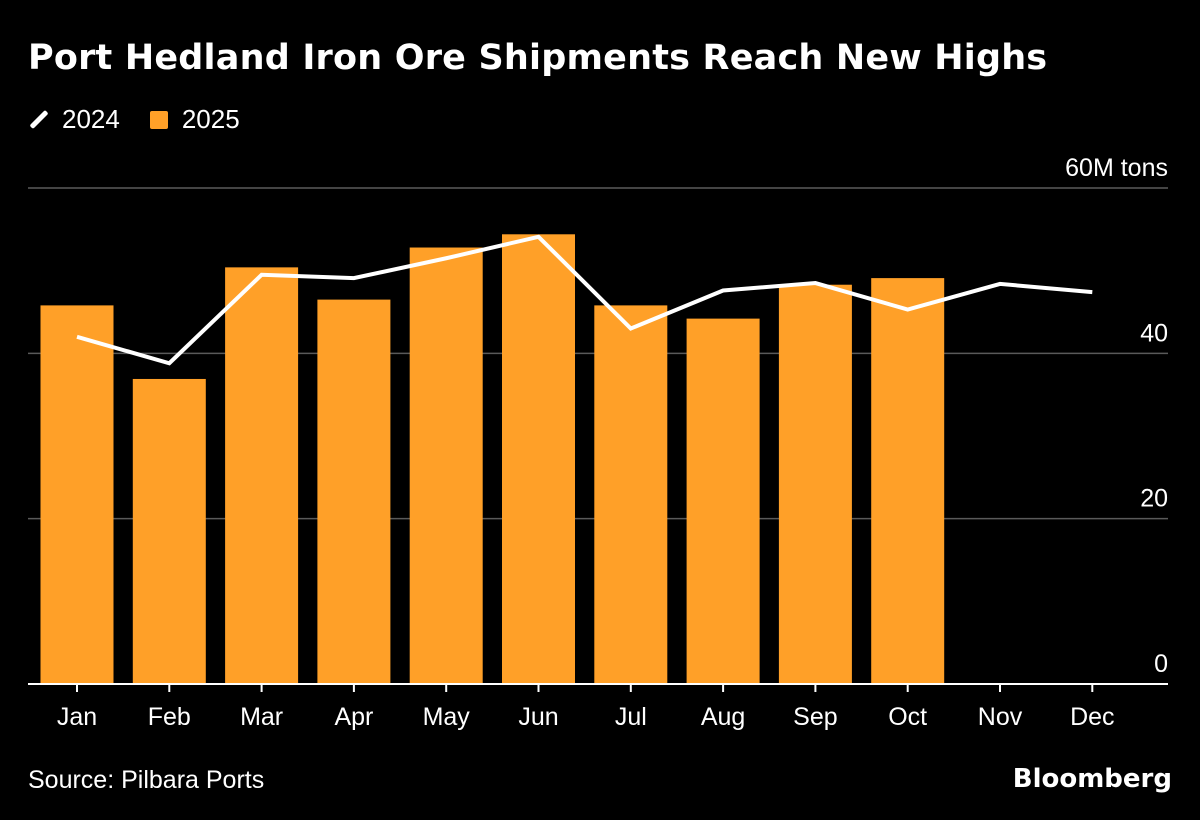 Image resolution: width=1200 pixels, height=820 pixels. What do you see at coordinates (723, 717) in the screenshot?
I see `x-tick-label: Aug` at bounding box center [723, 717].